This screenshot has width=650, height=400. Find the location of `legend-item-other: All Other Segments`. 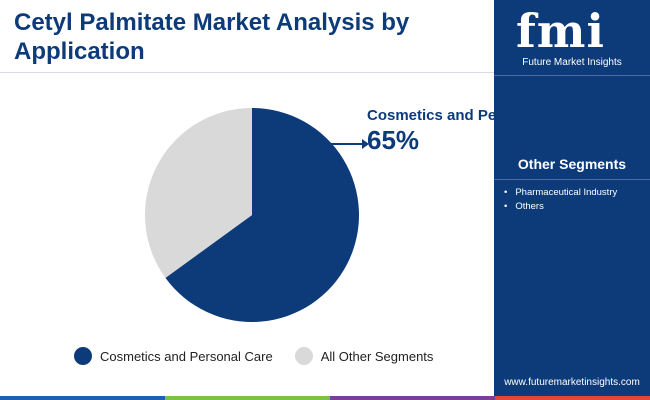

legend-item-other: All Other Segments is located at coordinates (364, 356).